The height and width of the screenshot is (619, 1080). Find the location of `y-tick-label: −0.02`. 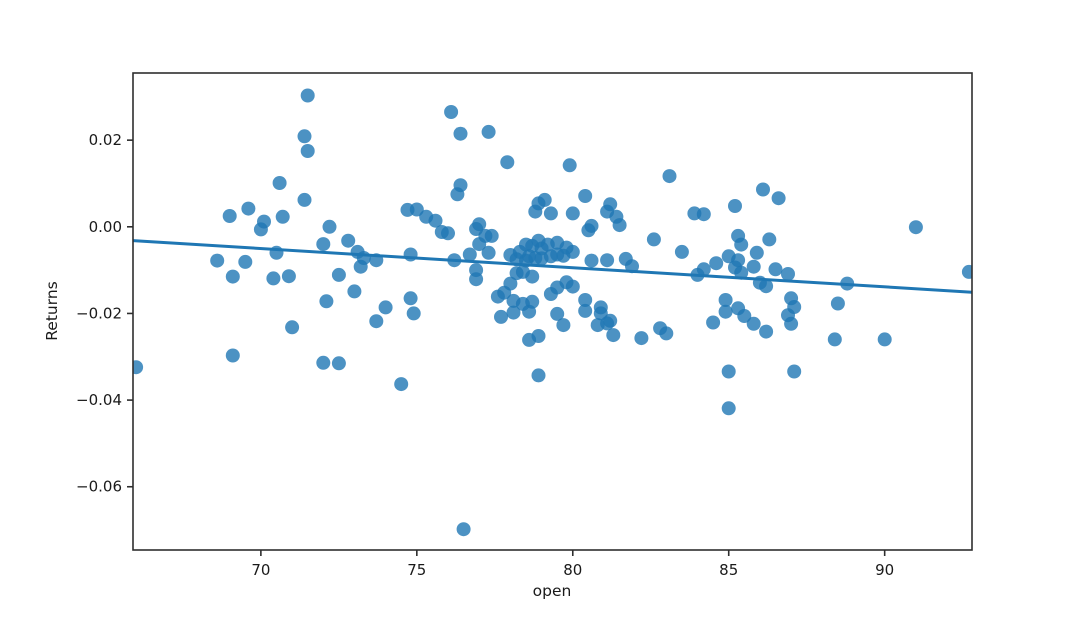

y-tick-label: −0.02 is located at coordinates (99, 313).